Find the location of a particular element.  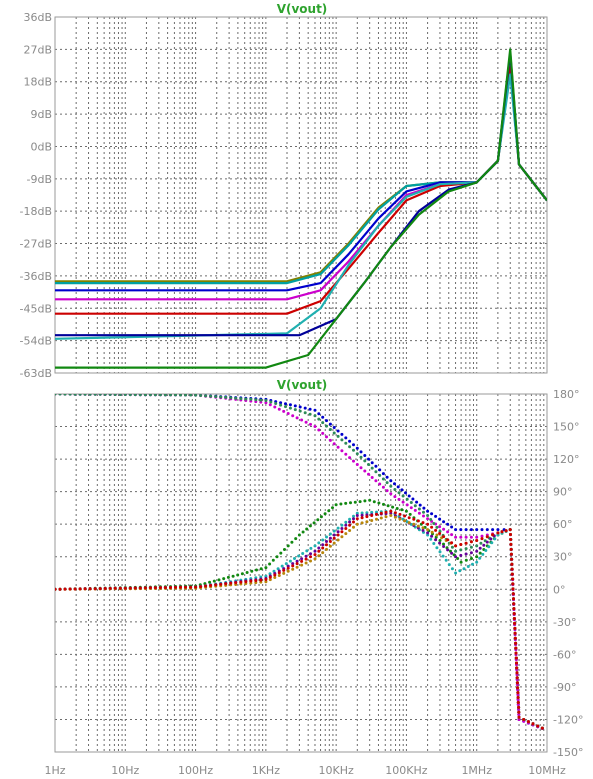

phase-y-tick-label: 180° is located at coordinates (566, 394).